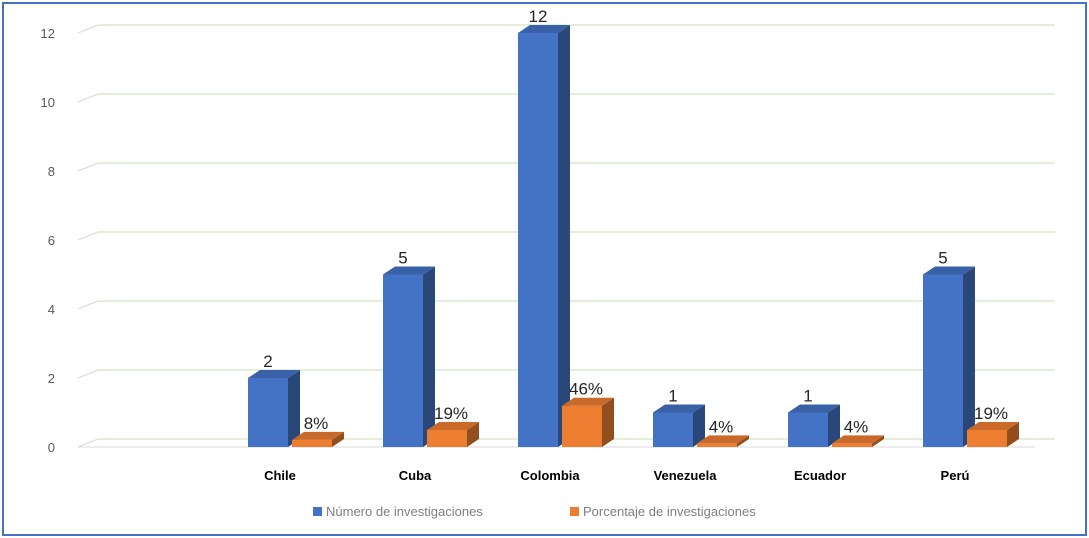 The width and height of the screenshot is (1089, 538). Describe the element at coordinates (316, 423) in the screenshot. I see `data-label-porcentaje: 8%` at that location.